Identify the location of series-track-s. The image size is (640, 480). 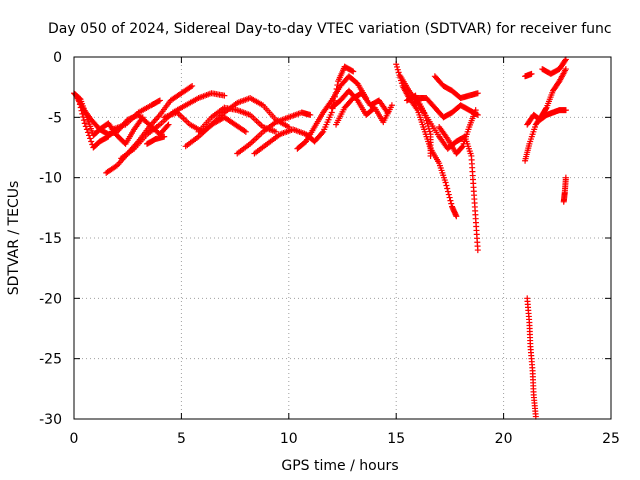
(447, 108).